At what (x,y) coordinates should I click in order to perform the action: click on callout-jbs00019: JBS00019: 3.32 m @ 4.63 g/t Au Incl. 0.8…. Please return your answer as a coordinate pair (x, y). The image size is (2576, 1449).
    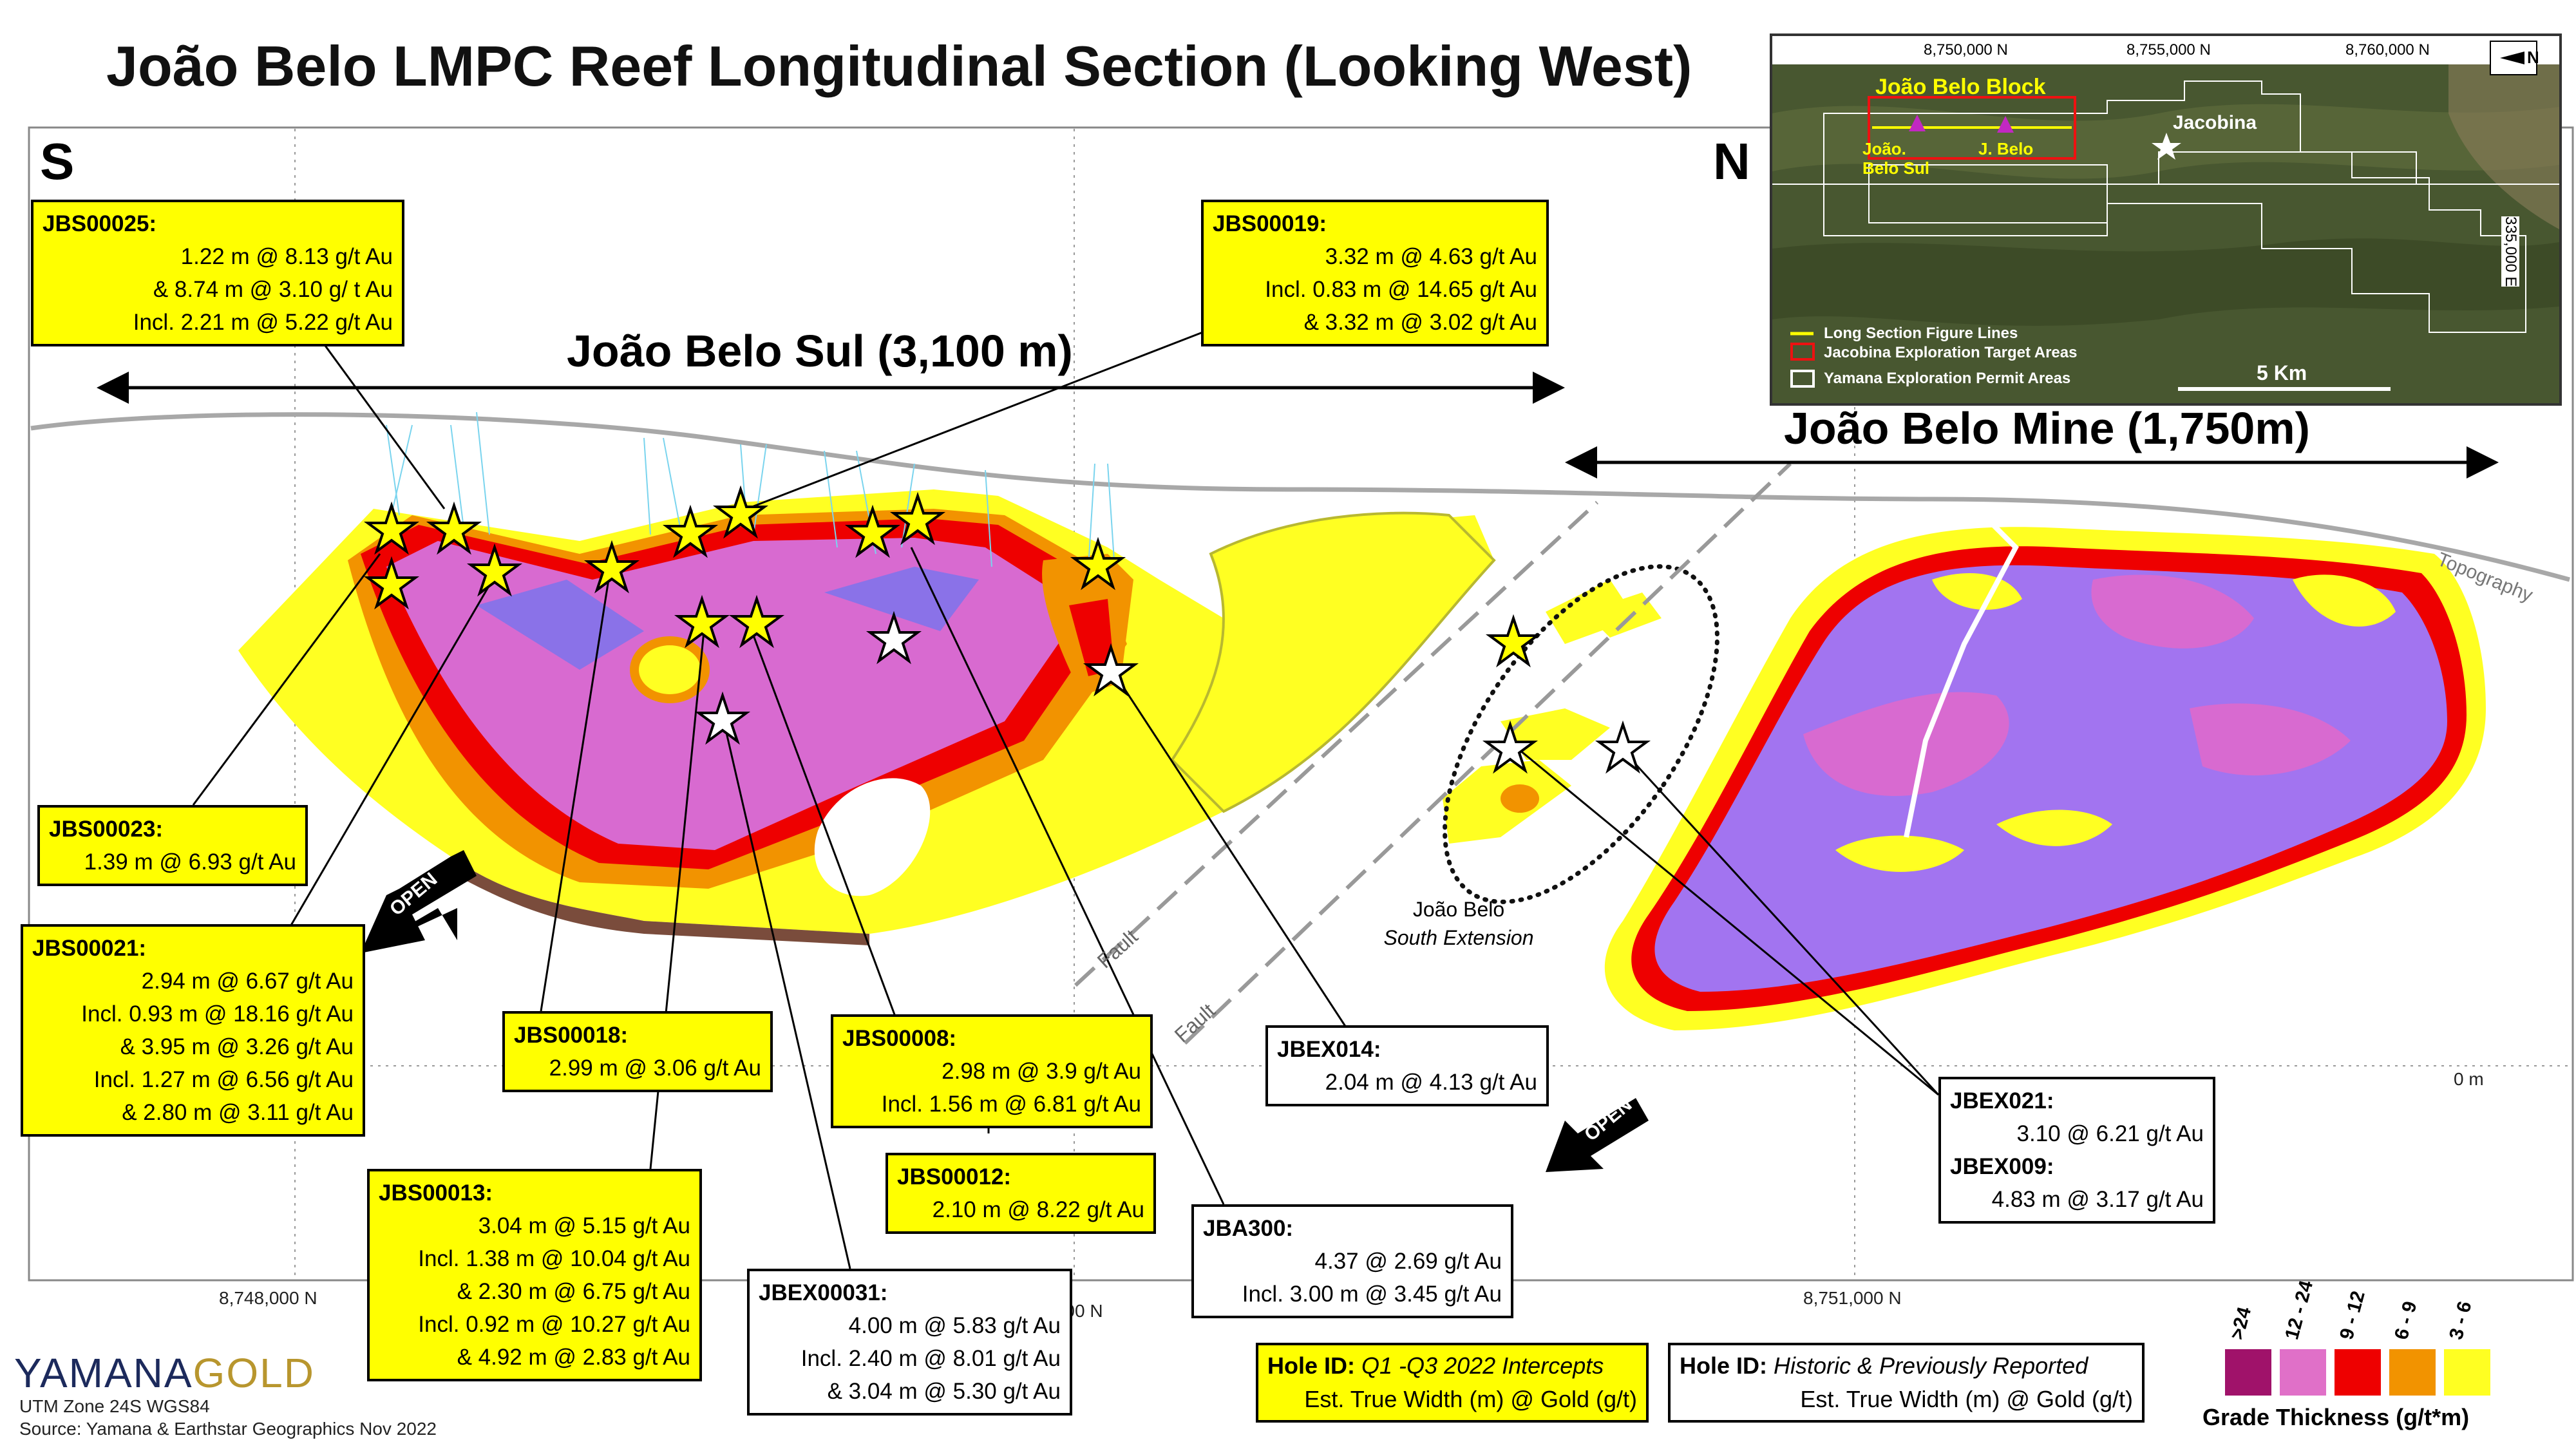
    Looking at the image, I should click on (1375, 273).